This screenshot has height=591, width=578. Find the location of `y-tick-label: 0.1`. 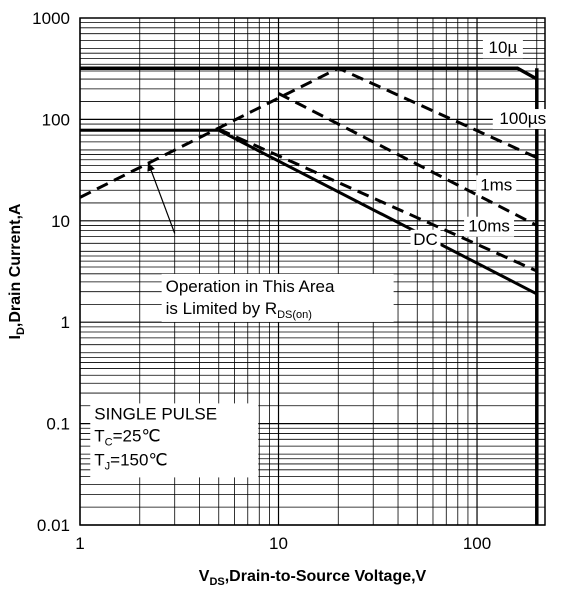

y-tick-label: 0.1 is located at coordinates (58, 424).